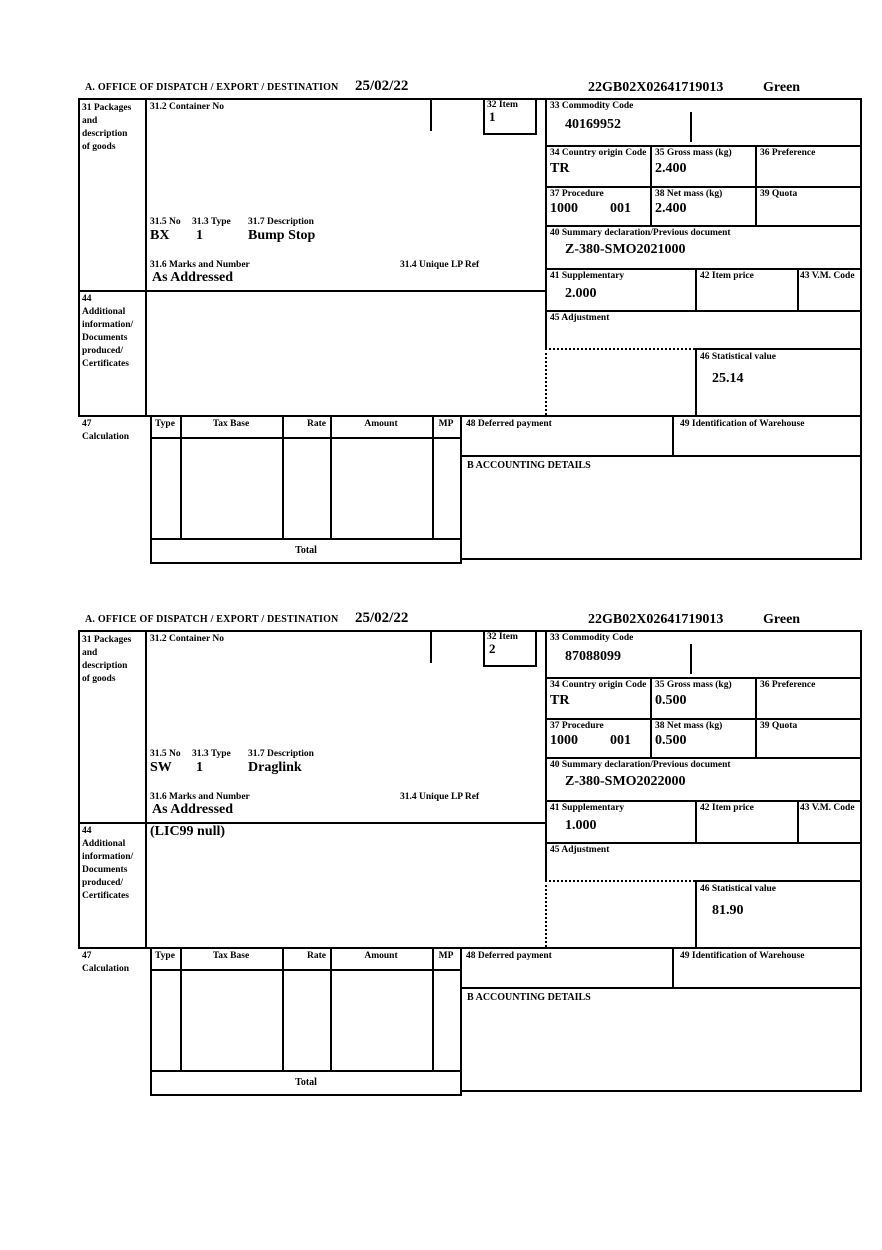 The image size is (882, 1250). What do you see at coordinates (105, 963) in the screenshot?
I see `box47-label: 47 Calculation` at bounding box center [105, 963].